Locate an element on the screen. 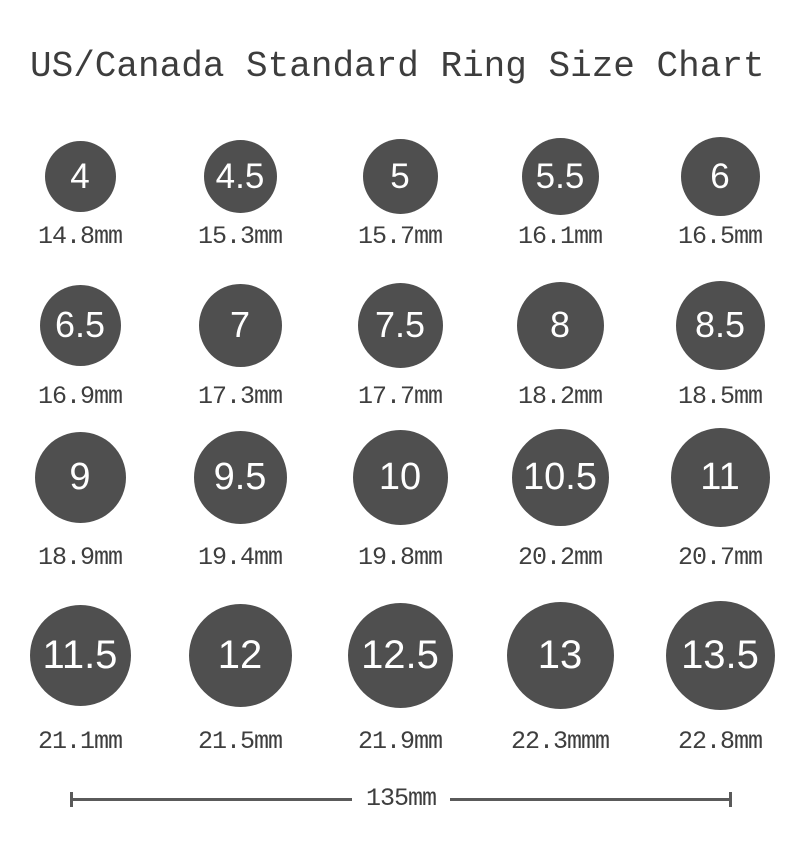  ring-size-number: 5.5 is located at coordinates (560, 176).